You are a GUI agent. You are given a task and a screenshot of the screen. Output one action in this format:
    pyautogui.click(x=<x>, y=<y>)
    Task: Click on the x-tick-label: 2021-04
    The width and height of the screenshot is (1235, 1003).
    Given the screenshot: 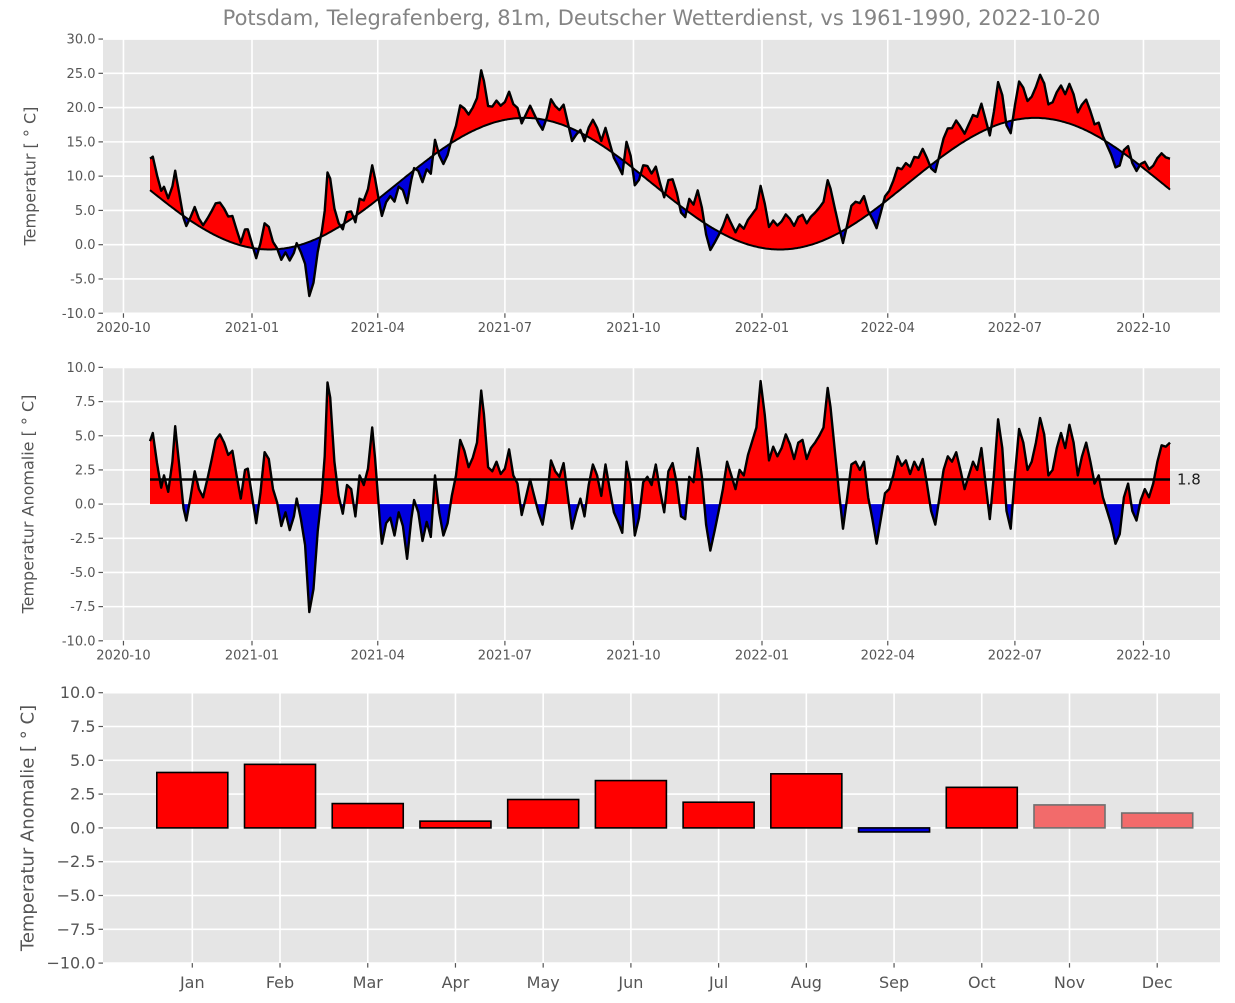 What is the action you would take?
    pyautogui.click(x=378, y=328)
    